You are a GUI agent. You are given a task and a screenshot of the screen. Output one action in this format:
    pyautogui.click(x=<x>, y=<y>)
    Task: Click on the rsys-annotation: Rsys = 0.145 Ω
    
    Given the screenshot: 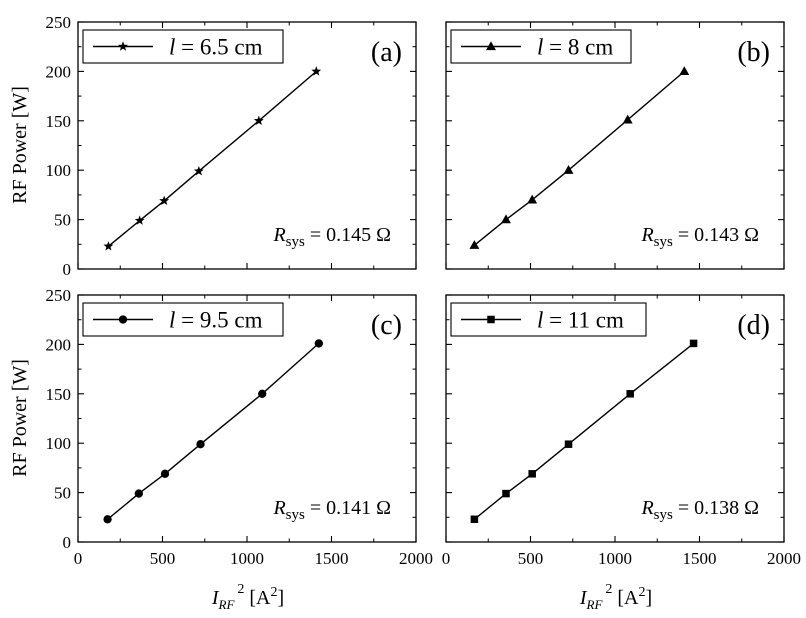 What is the action you would take?
    pyautogui.click(x=331, y=237)
    